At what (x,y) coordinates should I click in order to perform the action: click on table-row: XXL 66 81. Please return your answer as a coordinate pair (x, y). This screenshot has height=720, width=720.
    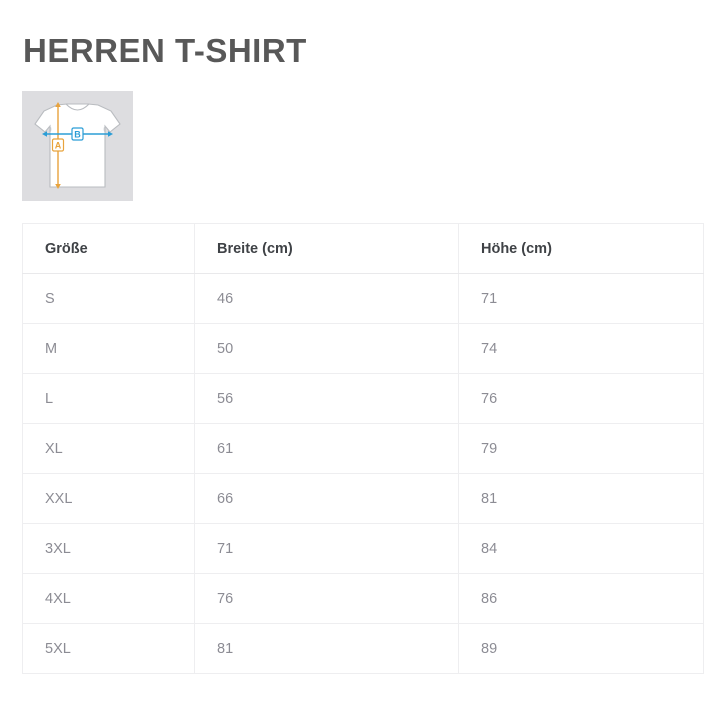
    Looking at the image, I should click on (363, 498).